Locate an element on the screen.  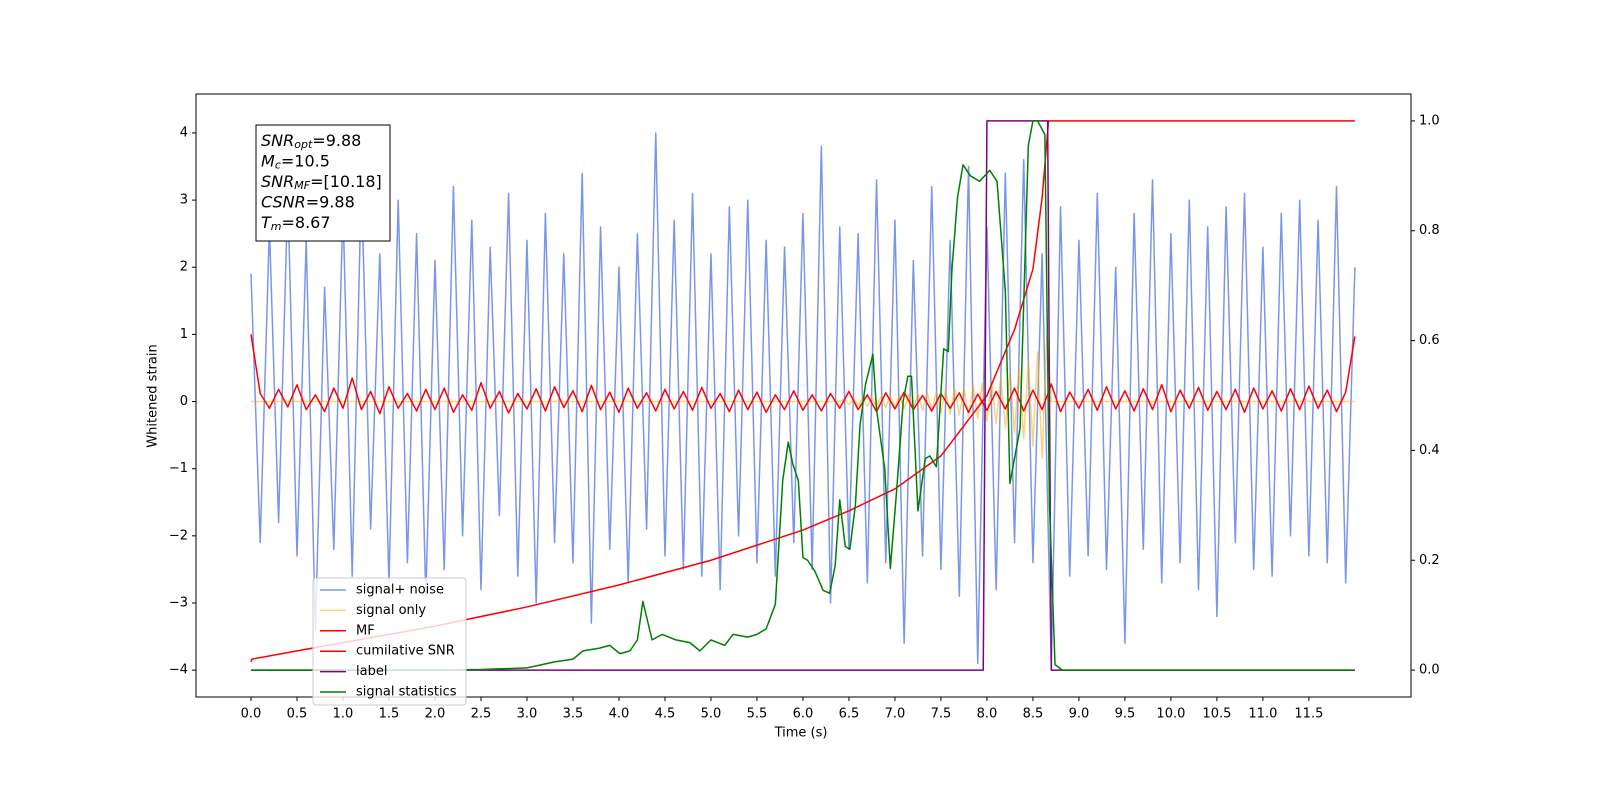
x-tick-label: 6.0 is located at coordinates (803, 714).